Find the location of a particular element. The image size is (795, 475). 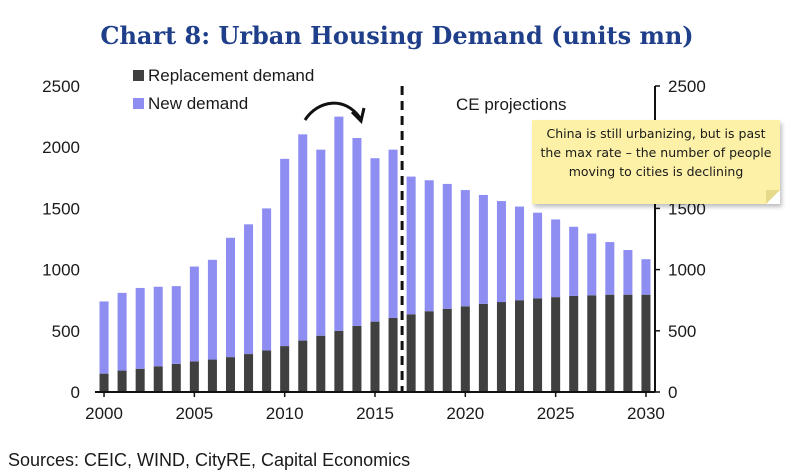

bar-replacement-2003 is located at coordinates (158, 379).